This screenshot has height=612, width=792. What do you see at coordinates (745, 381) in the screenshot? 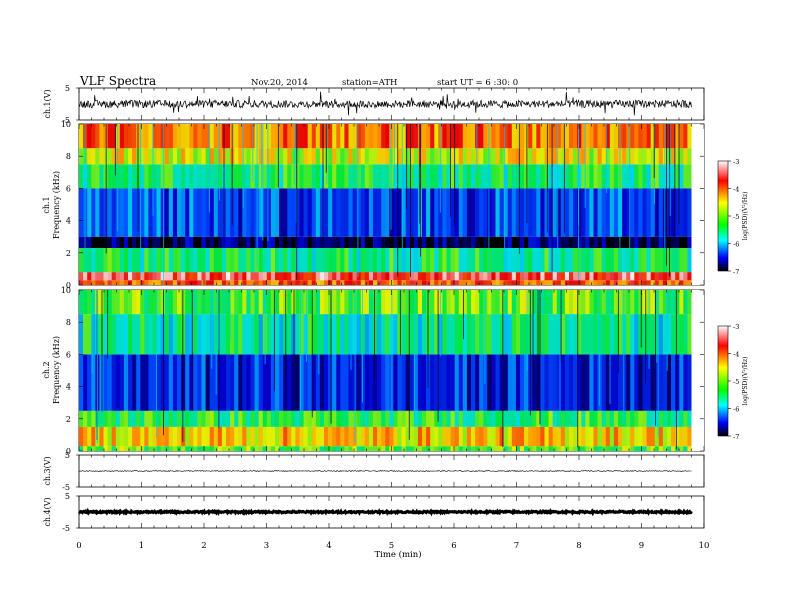
I see `ch2-colorbar-label: log(PSD)(V²/Hz)` at bounding box center [745, 381].